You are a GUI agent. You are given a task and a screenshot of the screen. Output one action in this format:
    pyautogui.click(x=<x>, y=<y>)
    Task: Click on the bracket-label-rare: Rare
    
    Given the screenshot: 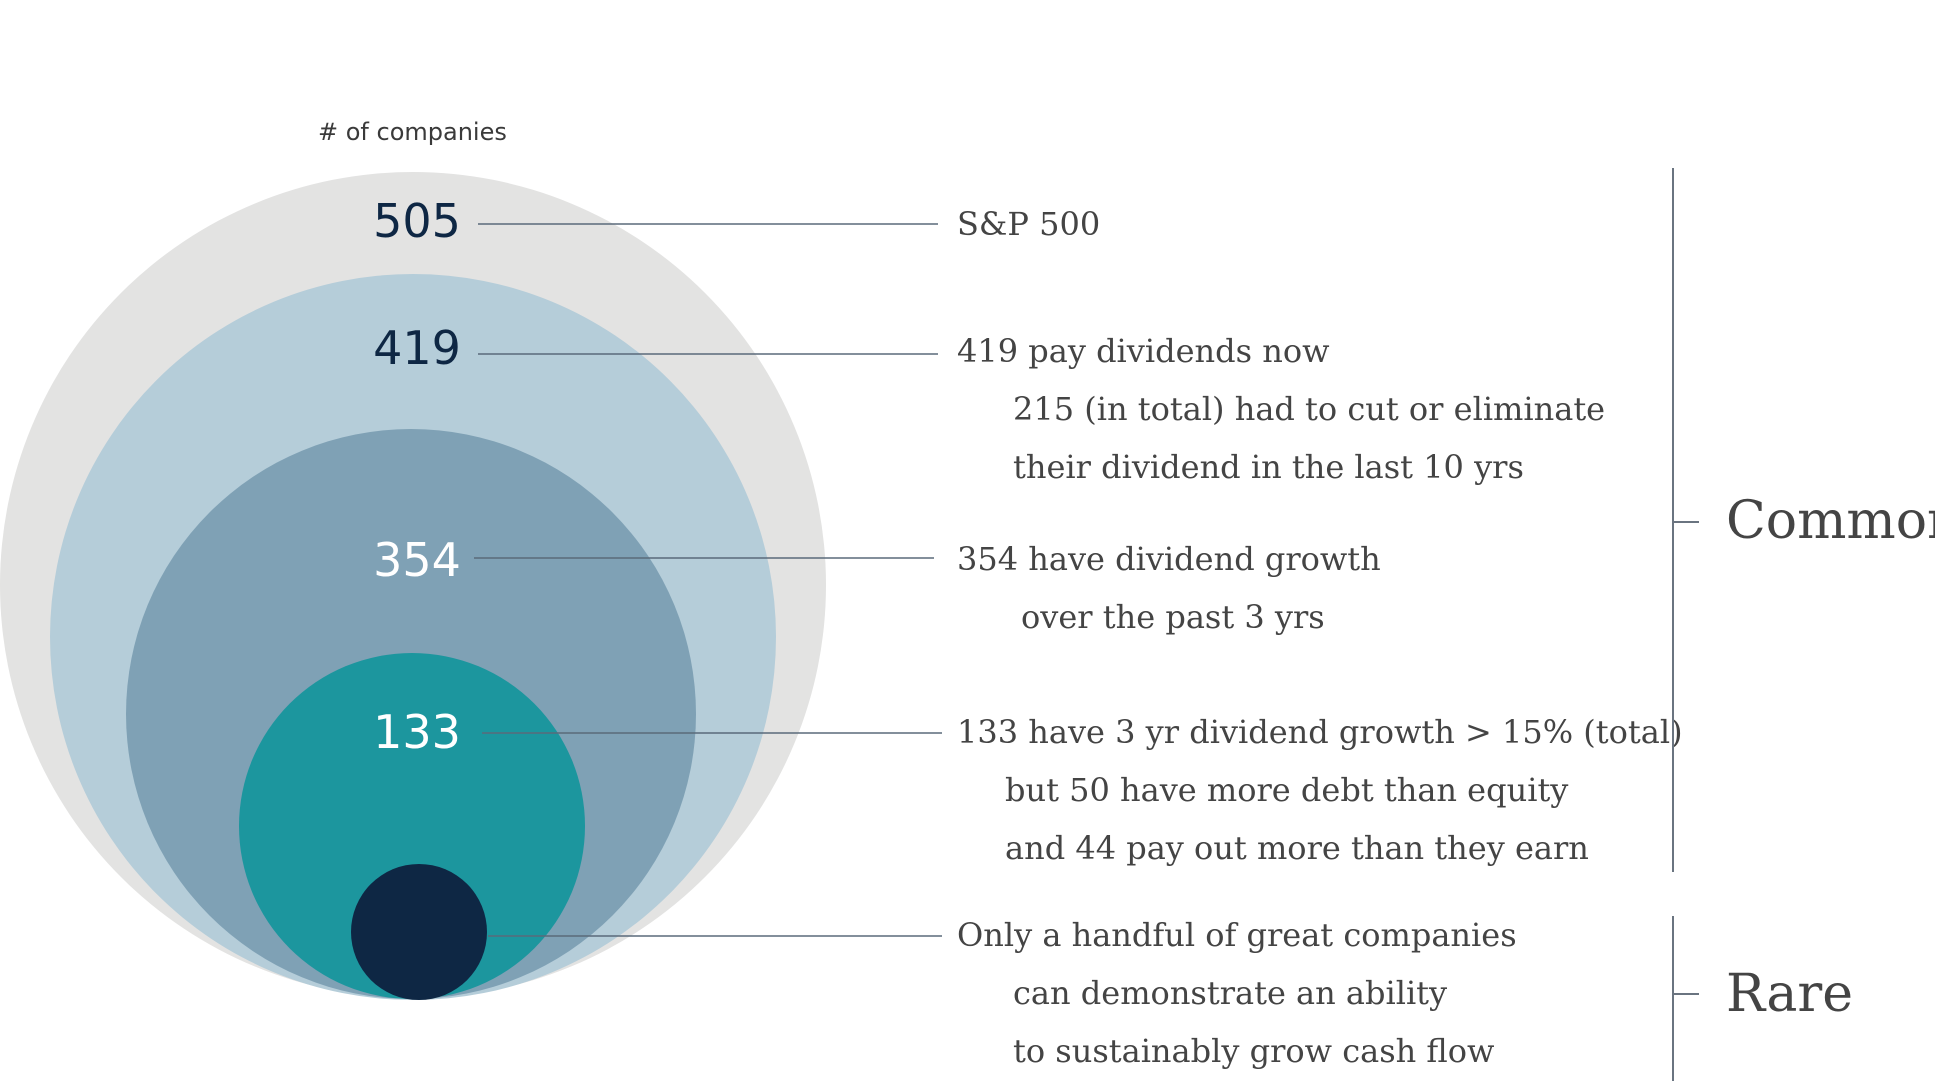 What is the action you would take?
    pyautogui.click(x=1789, y=994)
    